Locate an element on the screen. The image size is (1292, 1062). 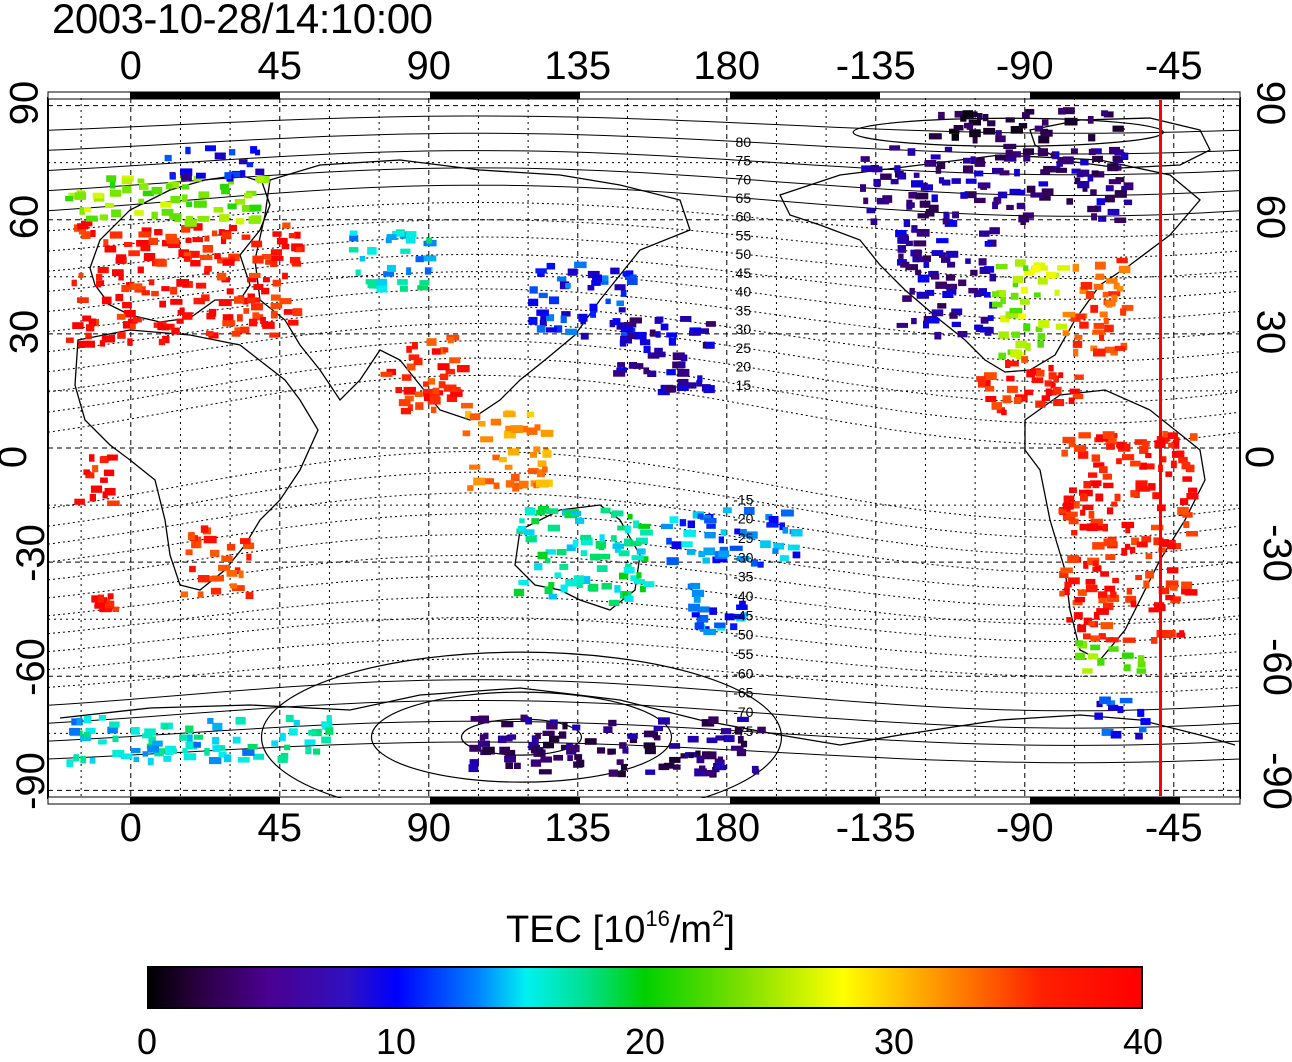
longitude-label: -90 is located at coordinates (1024, 828).